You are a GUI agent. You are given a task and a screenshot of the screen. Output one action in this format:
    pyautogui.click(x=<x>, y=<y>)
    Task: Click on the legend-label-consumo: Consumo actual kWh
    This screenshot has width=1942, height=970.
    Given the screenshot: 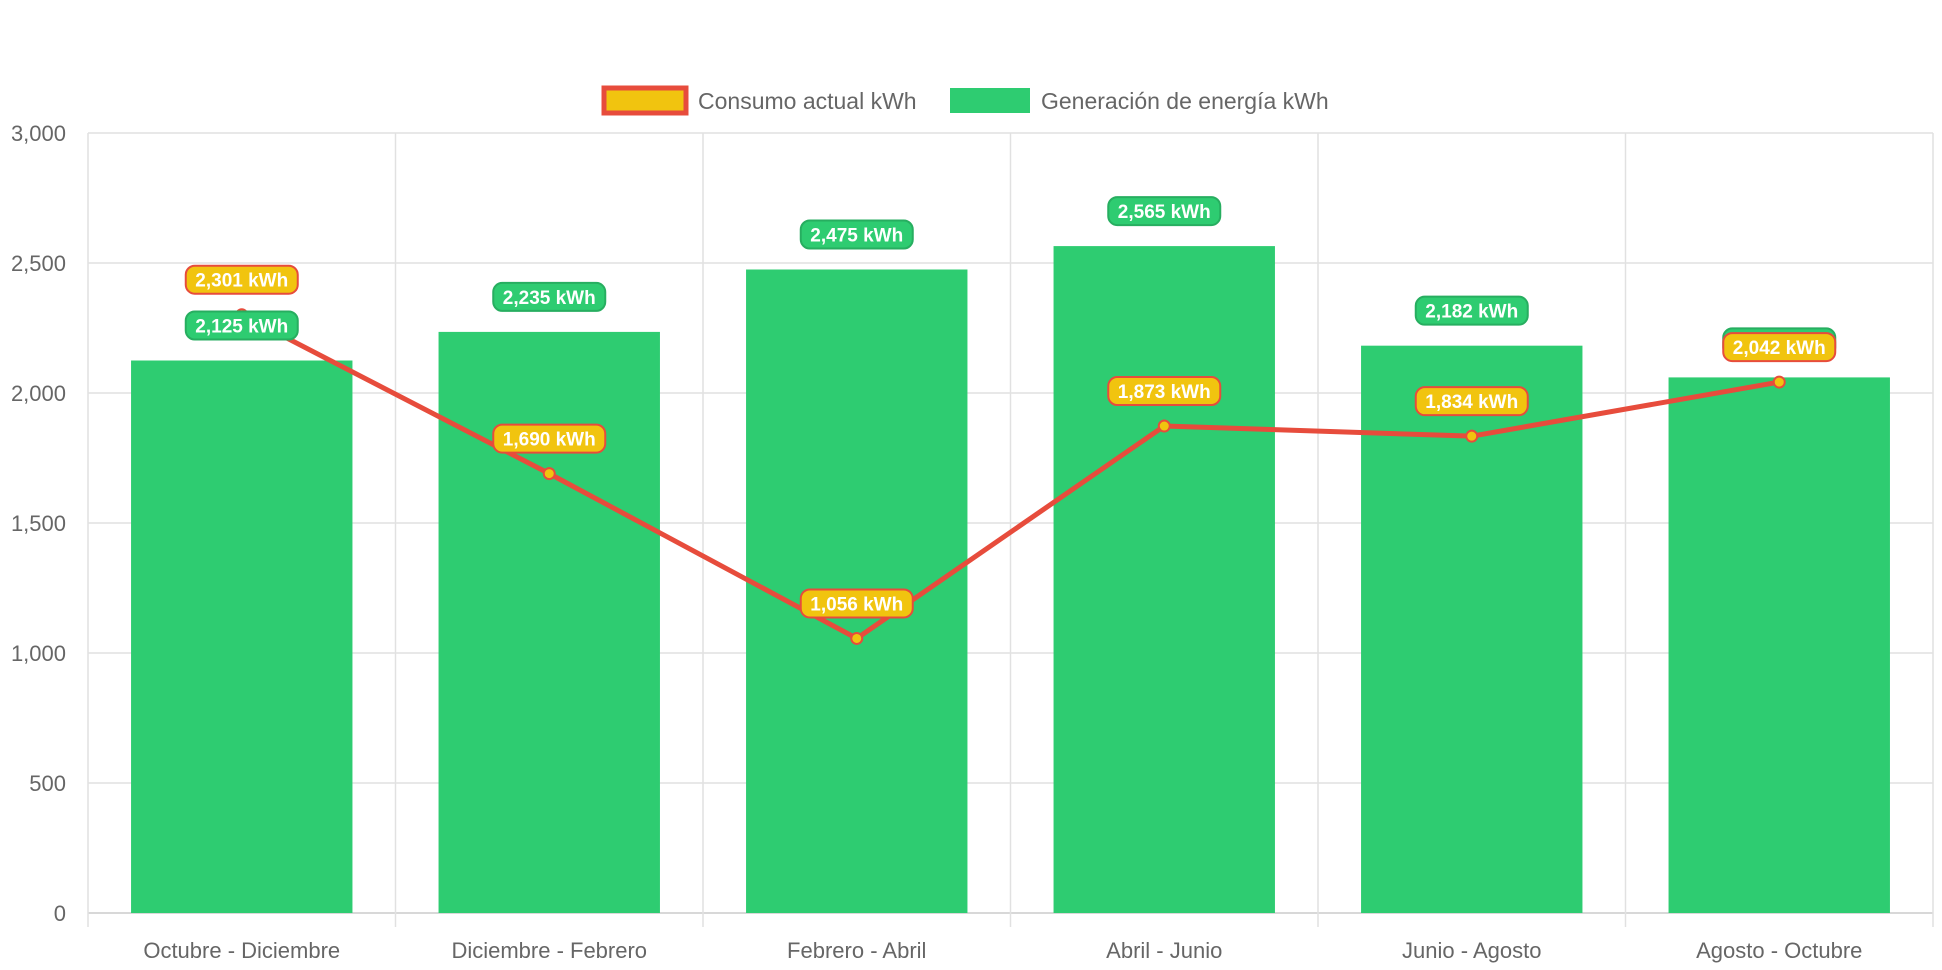 What is the action you would take?
    pyautogui.click(x=807, y=101)
    